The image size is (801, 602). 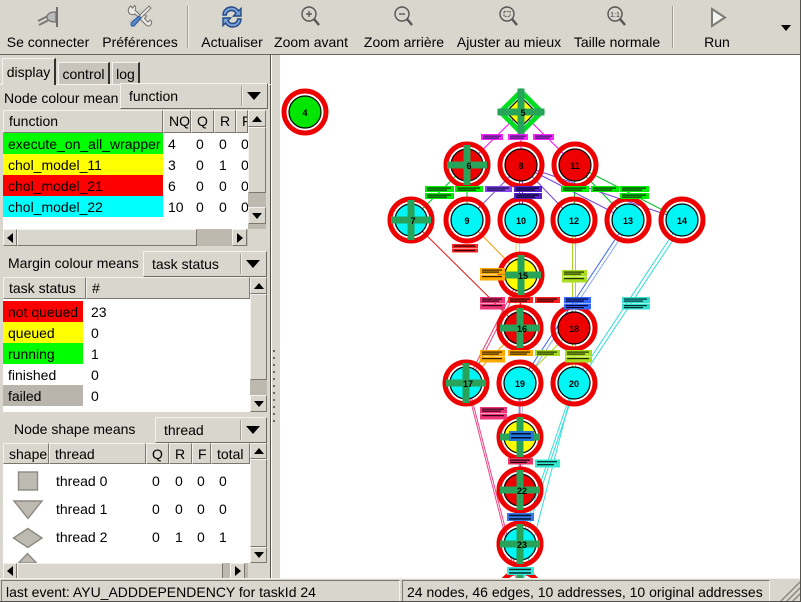 I want to click on svg-text: 1:1, so click(x=615, y=15).